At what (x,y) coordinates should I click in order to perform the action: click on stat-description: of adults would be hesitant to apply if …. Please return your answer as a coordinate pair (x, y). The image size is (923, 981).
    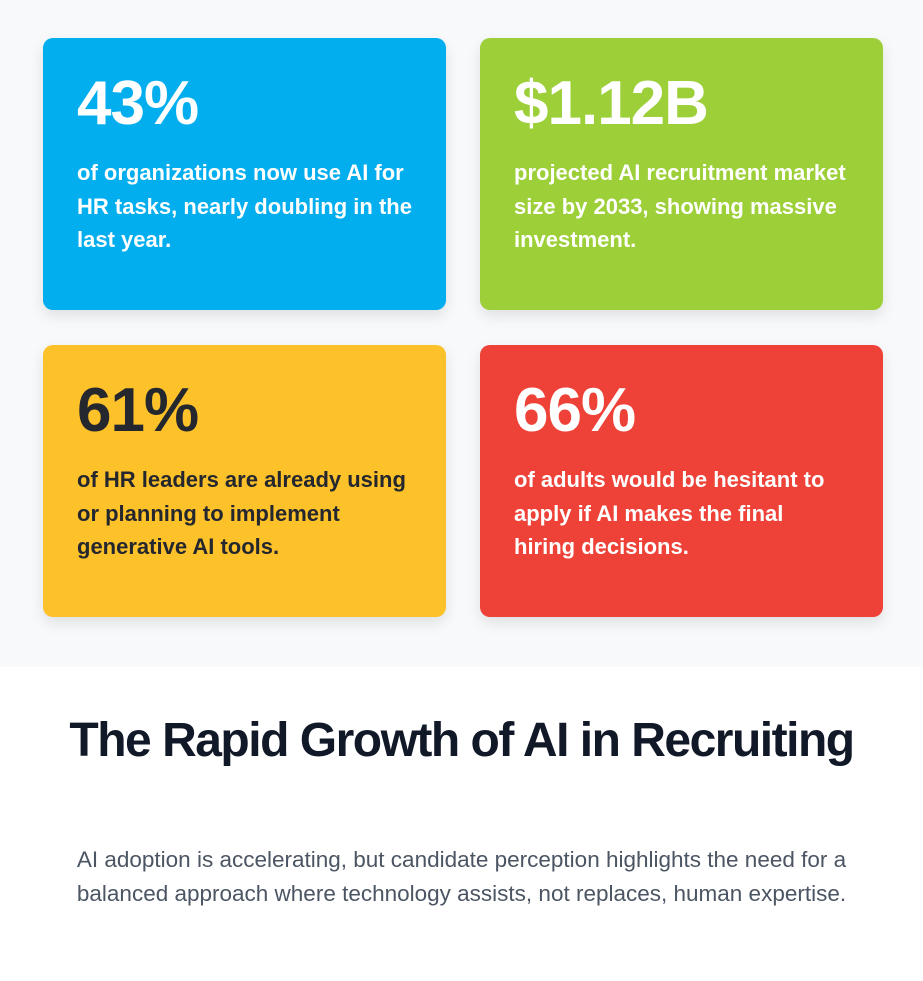
    Looking at the image, I should click on (669, 513).